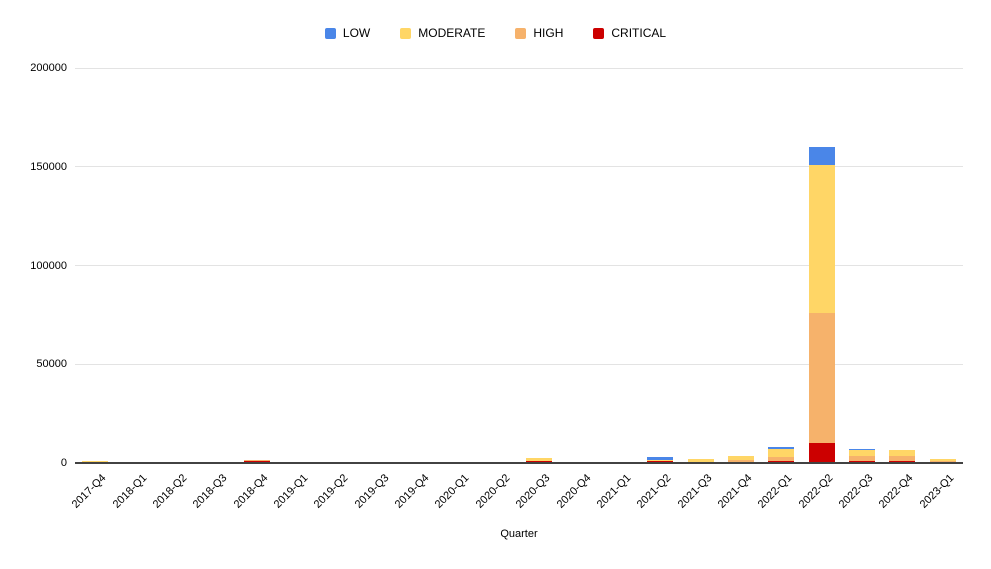 Image resolution: width=991 pixels, height=569 pixels. Describe the element at coordinates (654, 491) in the screenshot. I see `x-tick-label-2021-Q2: 2021-Q2` at that location.